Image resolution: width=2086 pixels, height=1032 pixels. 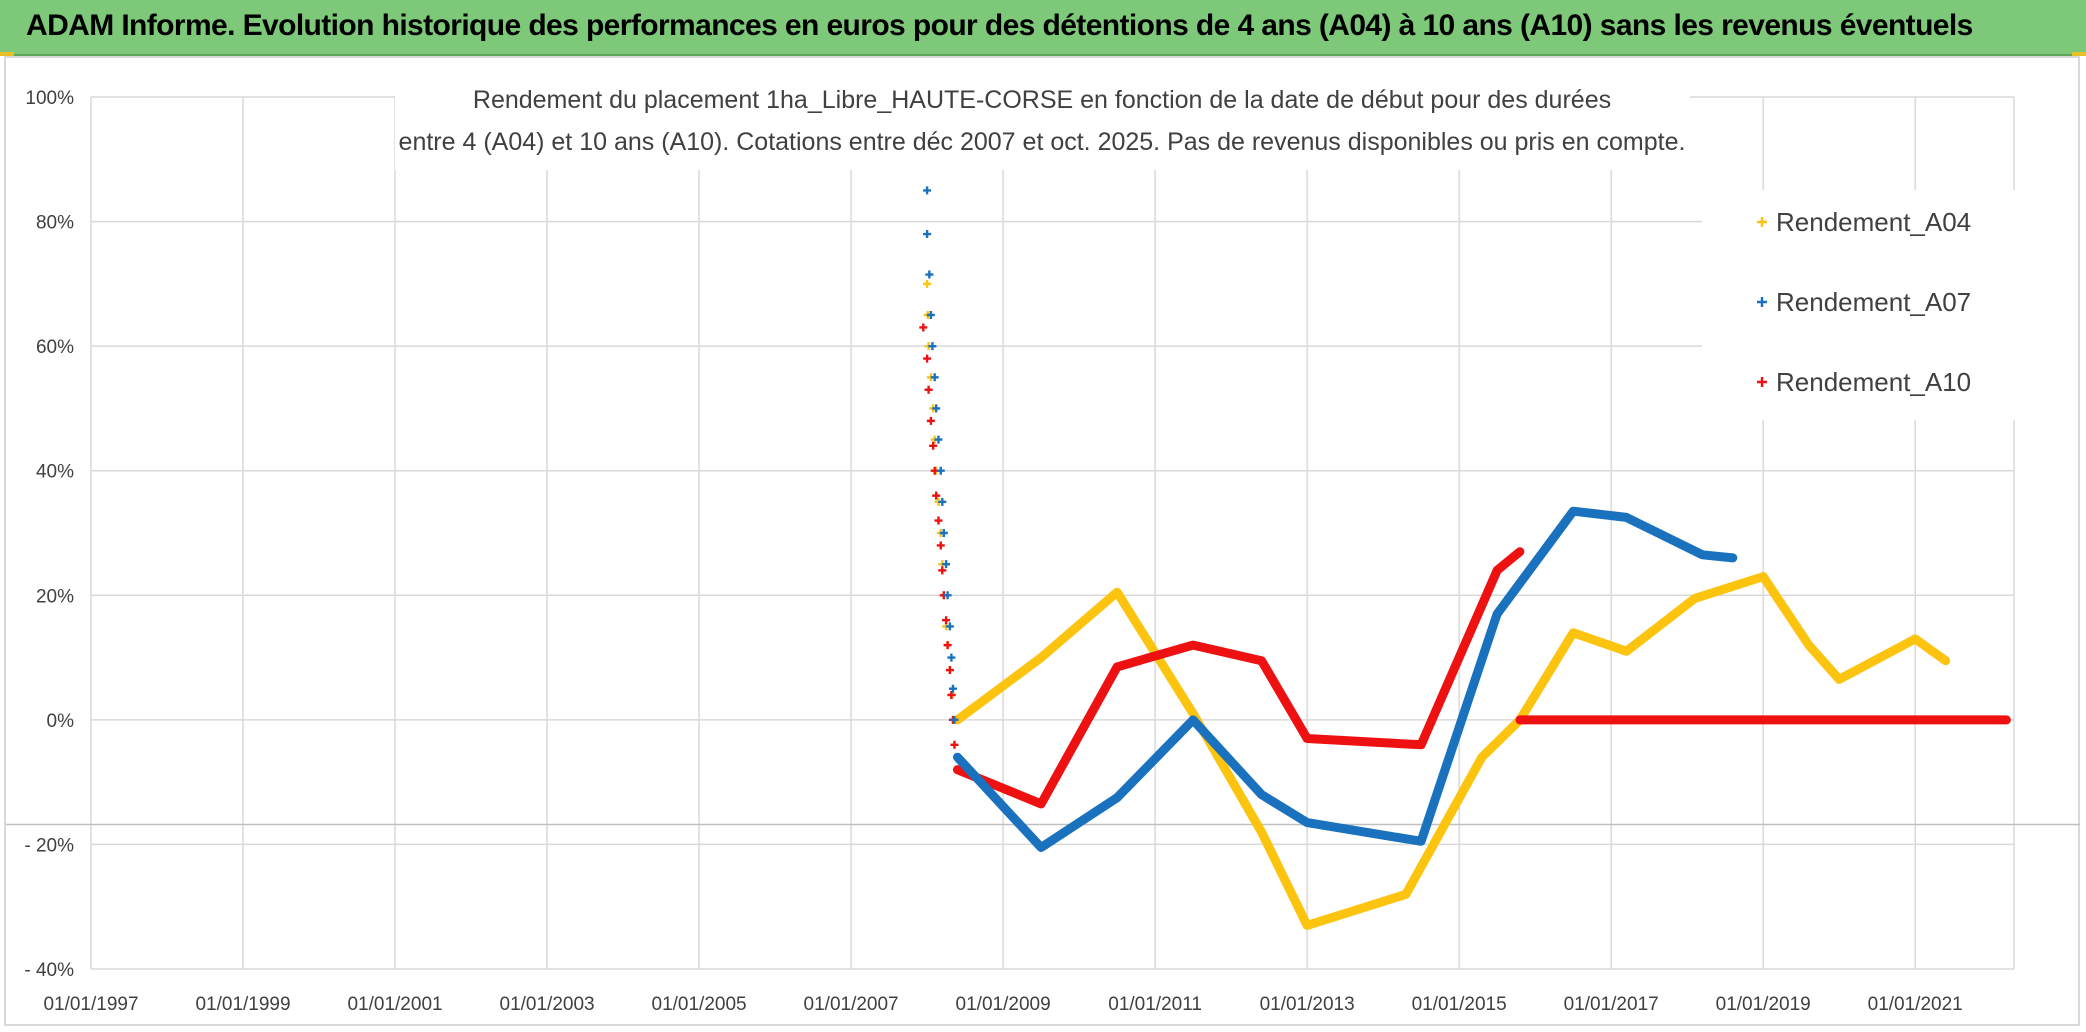 I want to click on legend-background, so click(x=1861, y=305).